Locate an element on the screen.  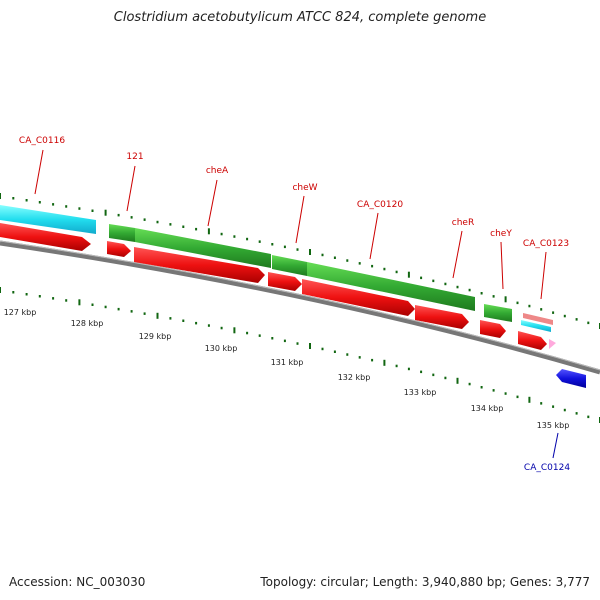
leader-ca-c0120 is located at coordinates (374, 236).